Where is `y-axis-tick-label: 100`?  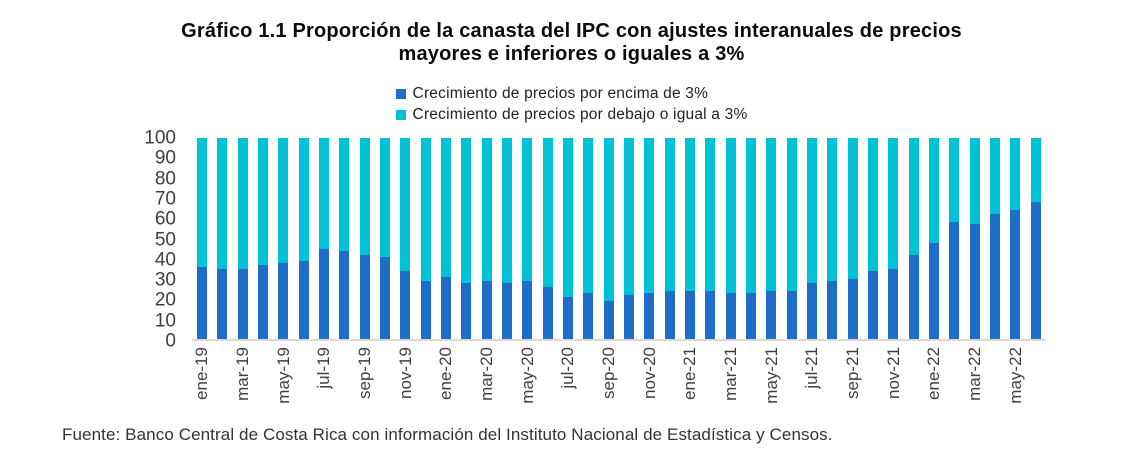
y-axis-tick-label: 100 is located at coordinates (160, 138).